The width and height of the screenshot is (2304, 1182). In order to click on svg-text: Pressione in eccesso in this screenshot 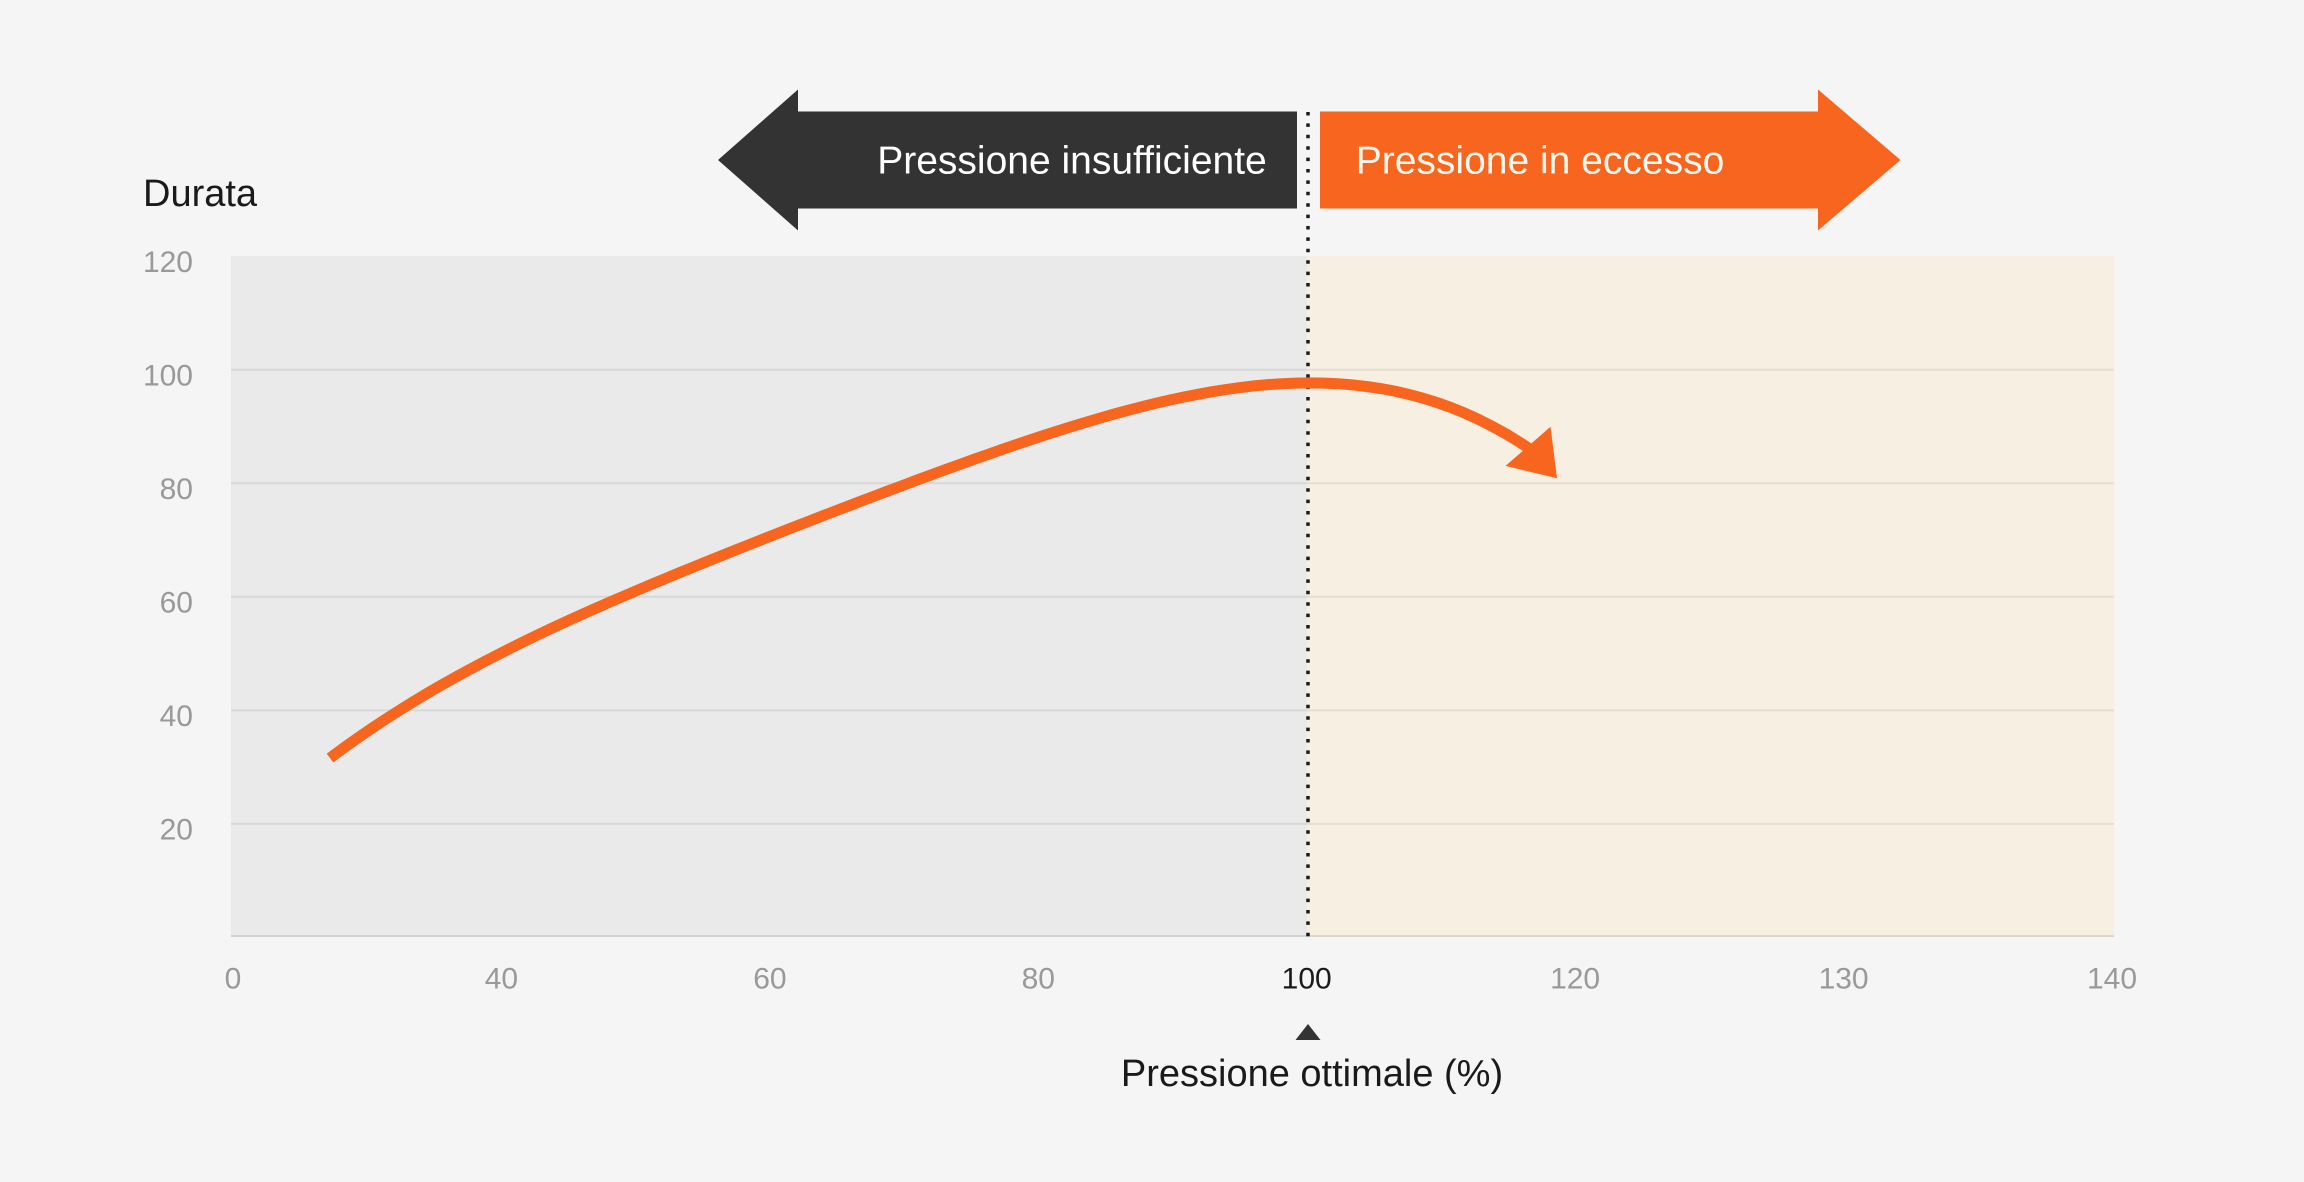, I will do `click(1540, 161)`.